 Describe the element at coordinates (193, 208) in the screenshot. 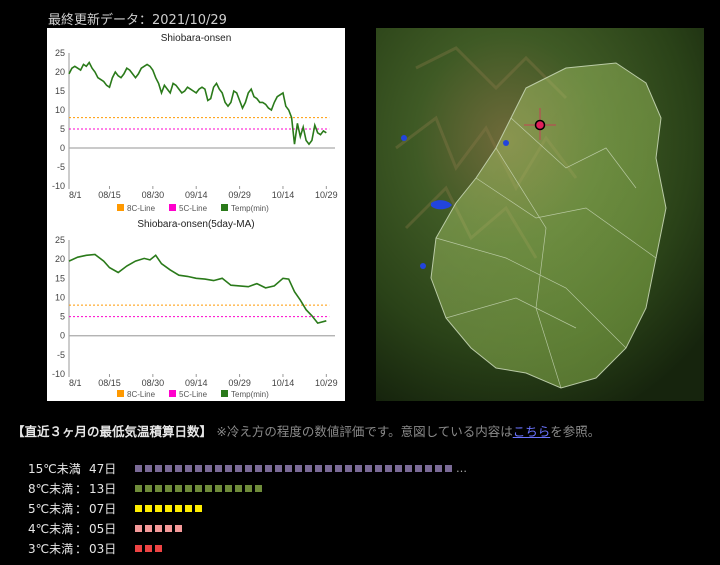

I see `chart-0-legend-label: 5C-Line` at that location.